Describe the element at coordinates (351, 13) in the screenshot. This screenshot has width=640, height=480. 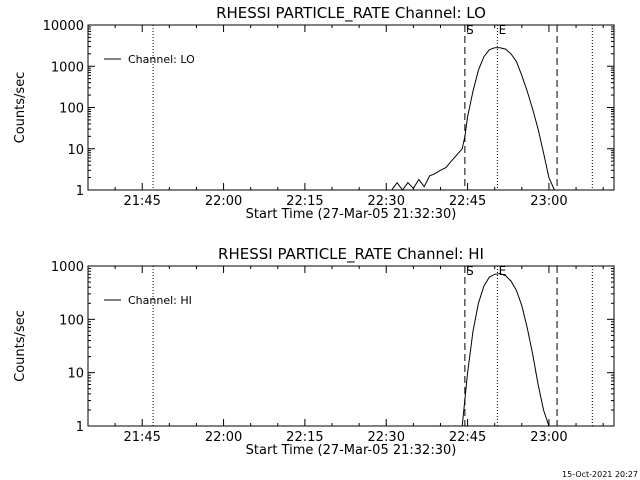
I see `chart-title: RHESSI PARTICLE_RATE Channel: LO` at that location.